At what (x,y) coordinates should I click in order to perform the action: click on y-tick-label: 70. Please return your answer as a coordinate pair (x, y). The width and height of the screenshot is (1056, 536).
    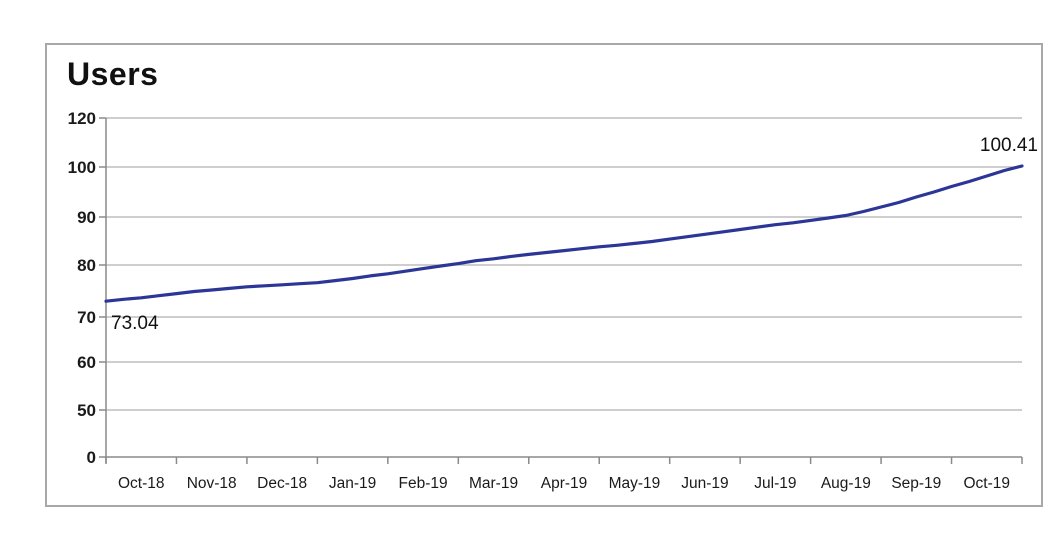
    Looking at the image, I should click on (86, 317).